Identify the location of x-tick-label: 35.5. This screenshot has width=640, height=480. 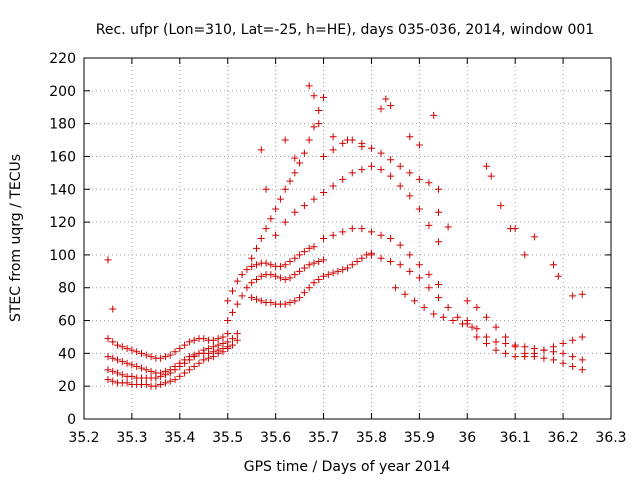
(227, 438).